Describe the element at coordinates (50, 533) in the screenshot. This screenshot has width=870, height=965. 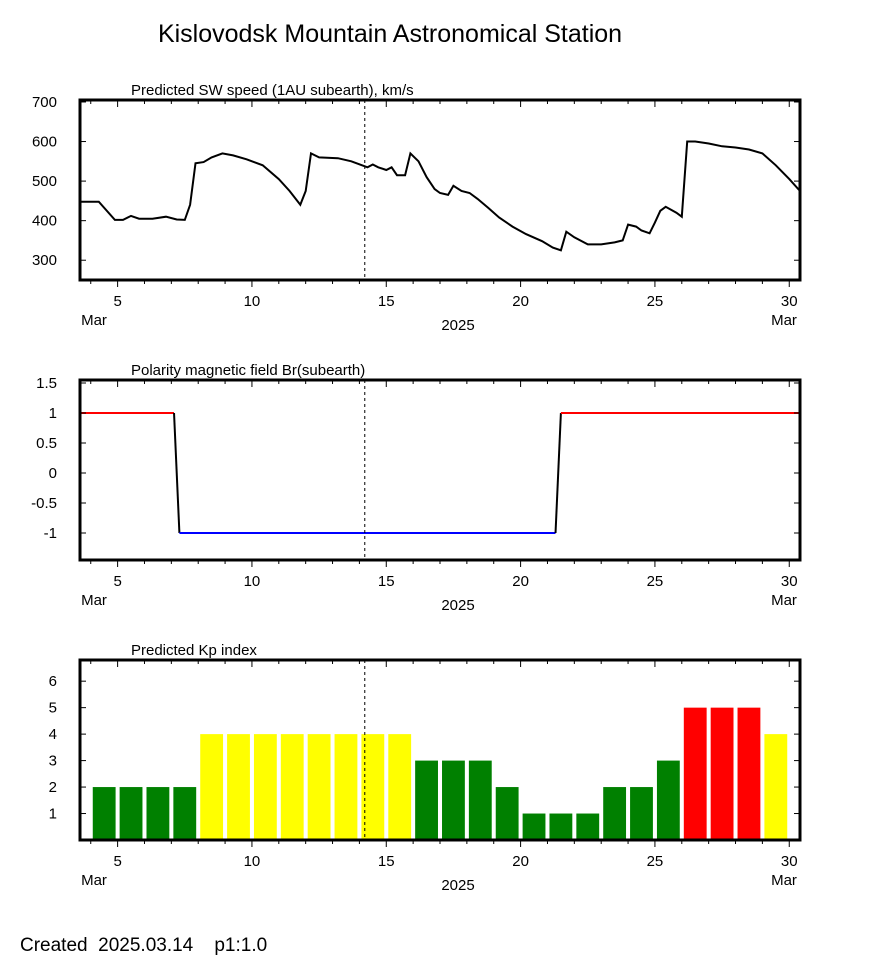
I see `y-tick-label: -1` at that location.